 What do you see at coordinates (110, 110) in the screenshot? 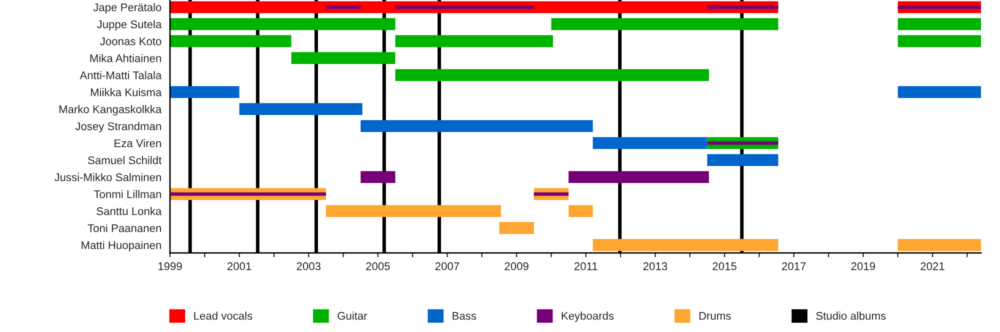
I see `y-tick-label: Marko Kangaskolkka` at bounding box center [110, 110].